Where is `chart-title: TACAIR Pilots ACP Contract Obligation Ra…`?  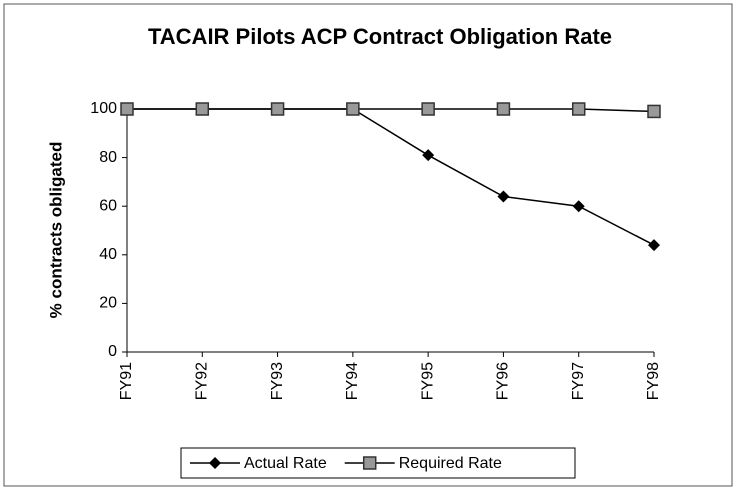 chart-title: TACAIR Pilots ACP Contract Obligation Ra… is located at coordinates (380, 36).